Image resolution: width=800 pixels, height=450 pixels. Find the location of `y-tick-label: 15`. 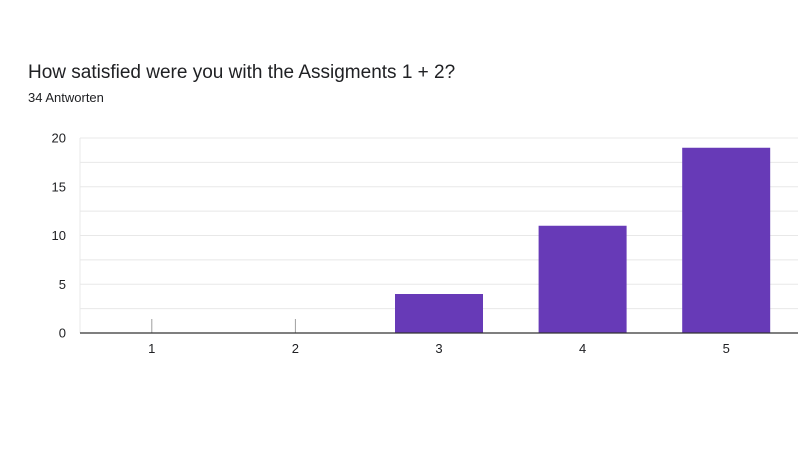

y-tick-label: 15 is located at coordinates (59, 186).